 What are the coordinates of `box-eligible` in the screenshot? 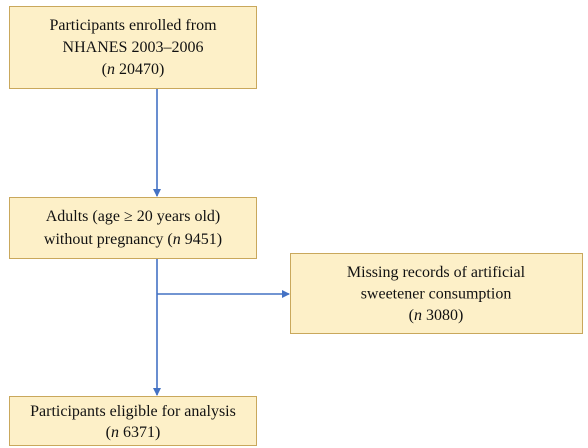 It's located at (133, 421).